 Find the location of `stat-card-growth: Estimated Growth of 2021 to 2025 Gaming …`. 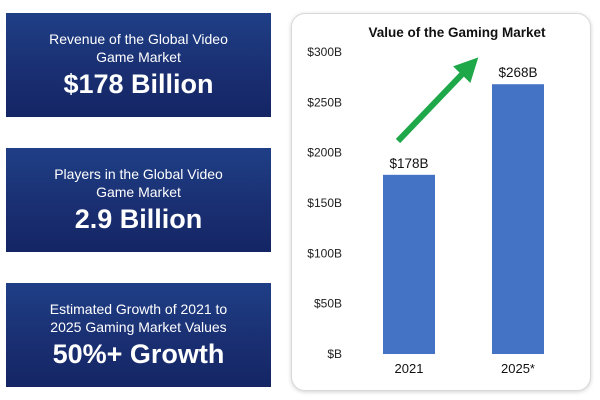

stat-card-growth: Estimated Growth of 2021 to 2025 Gaming … is located at coordinates (138, 335).